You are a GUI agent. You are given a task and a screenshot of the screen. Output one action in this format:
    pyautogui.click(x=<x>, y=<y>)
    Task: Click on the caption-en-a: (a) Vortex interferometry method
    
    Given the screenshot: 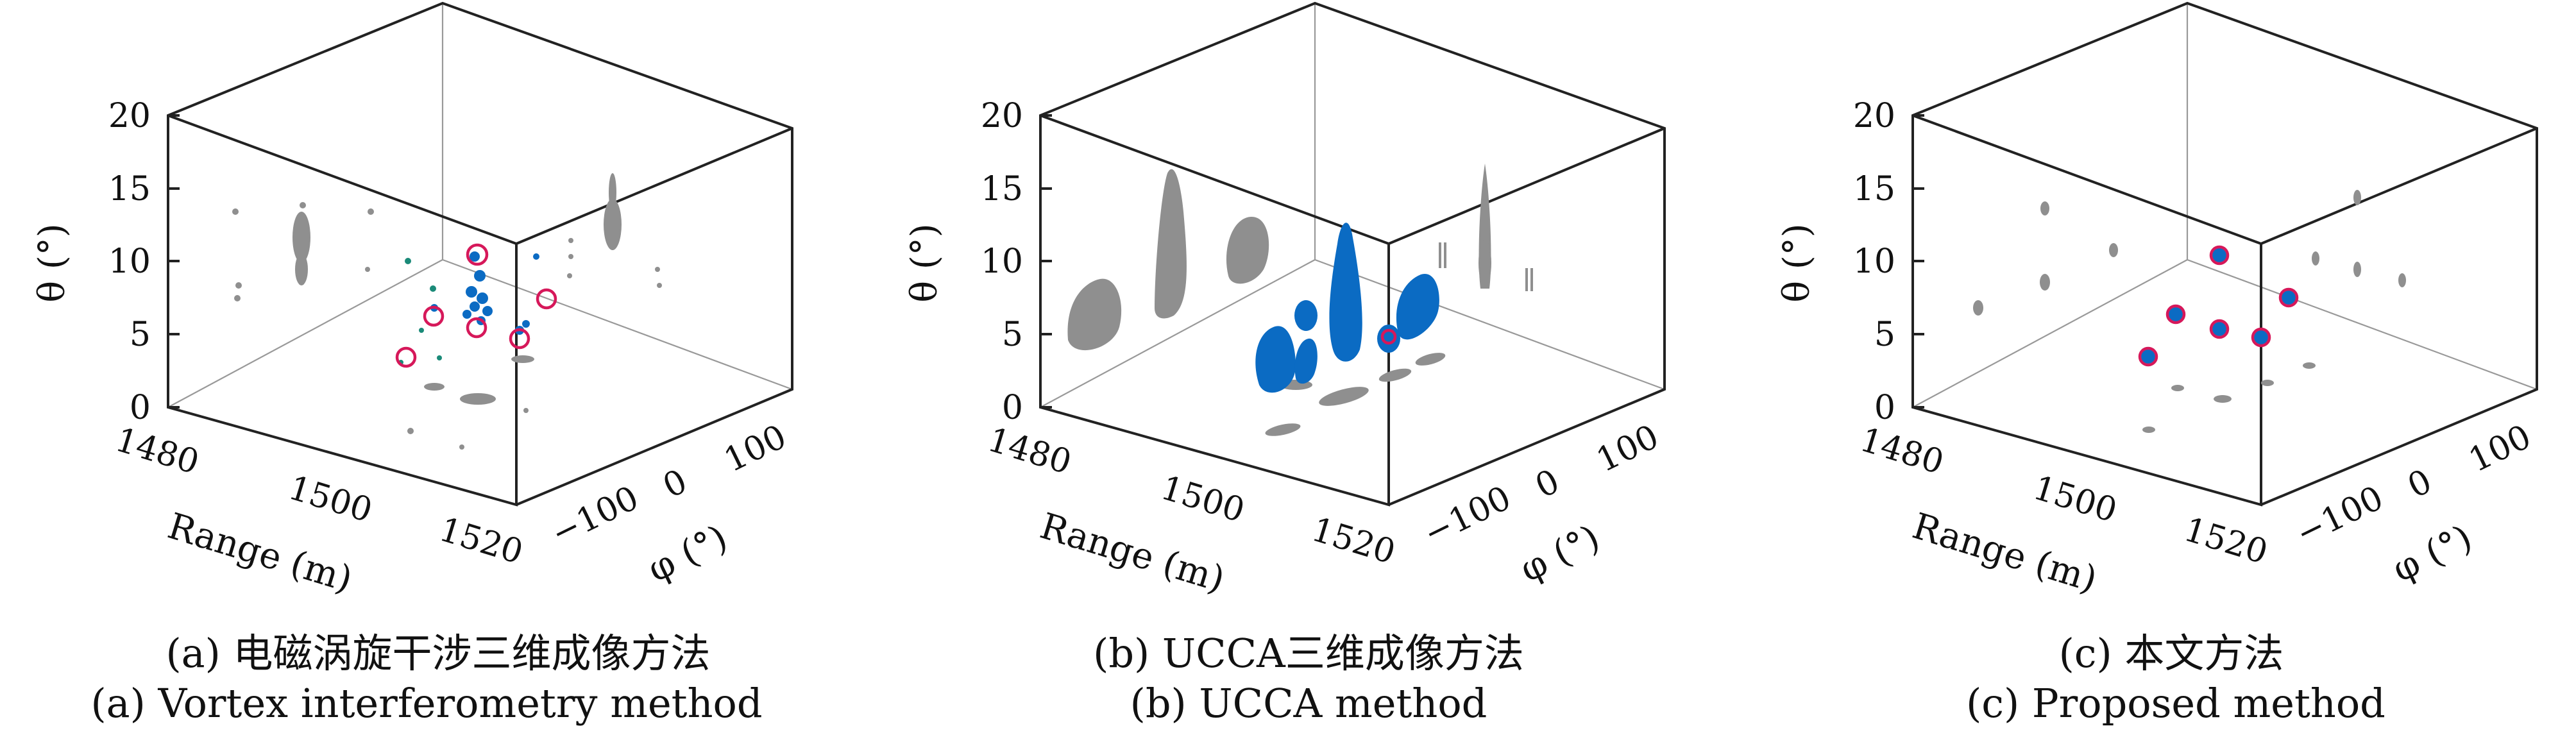 What is the action you would take?
    pyautogui.click(x=426, y=703)
    